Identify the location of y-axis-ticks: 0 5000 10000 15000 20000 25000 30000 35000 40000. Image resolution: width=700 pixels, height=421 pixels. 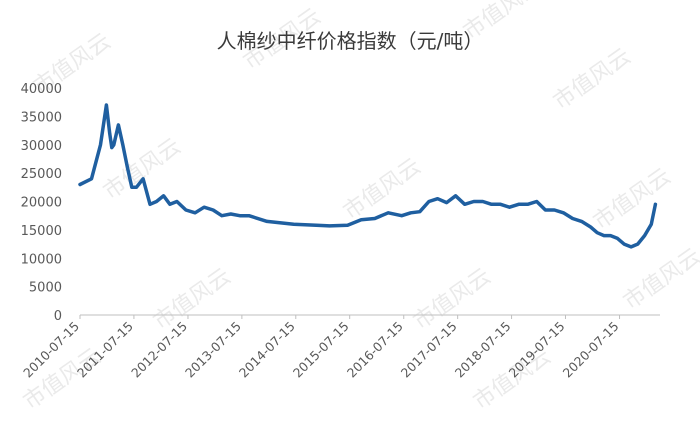
(41, 203).